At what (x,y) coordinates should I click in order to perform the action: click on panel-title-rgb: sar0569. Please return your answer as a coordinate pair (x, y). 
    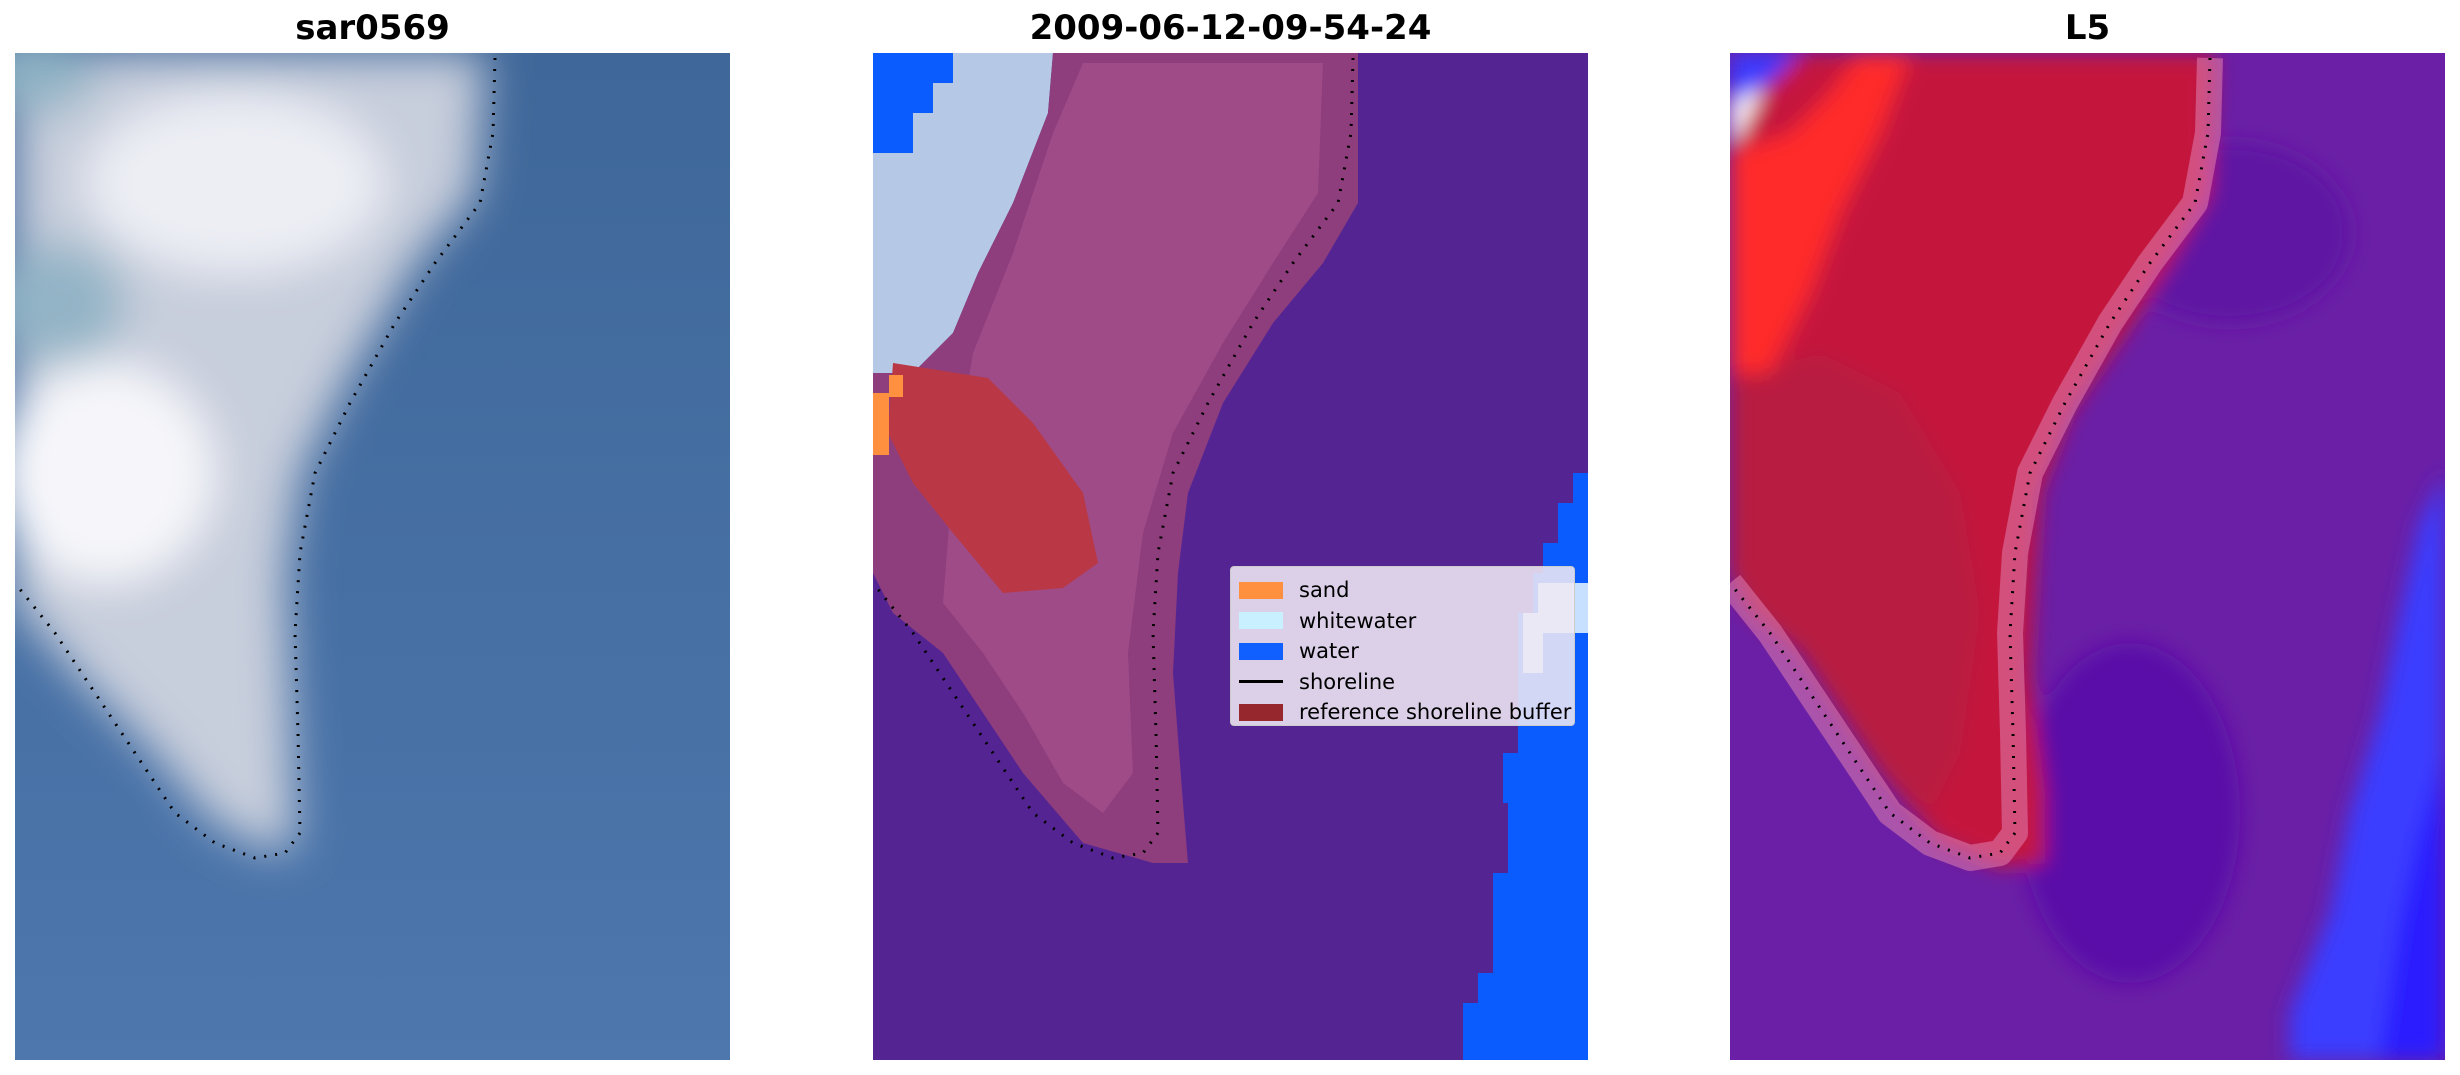
    Looking at the image, I should click on (372, 28).